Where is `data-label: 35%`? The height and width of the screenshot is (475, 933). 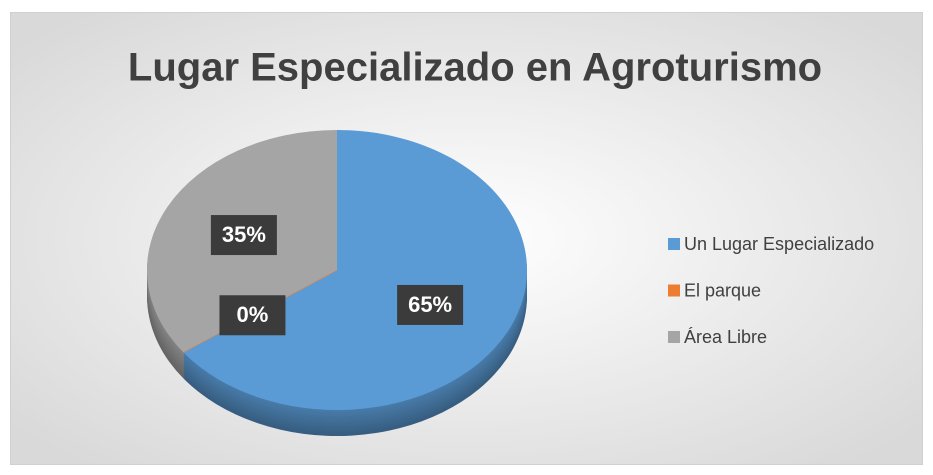
data-label: 35% is located at coordinates (244, 234).